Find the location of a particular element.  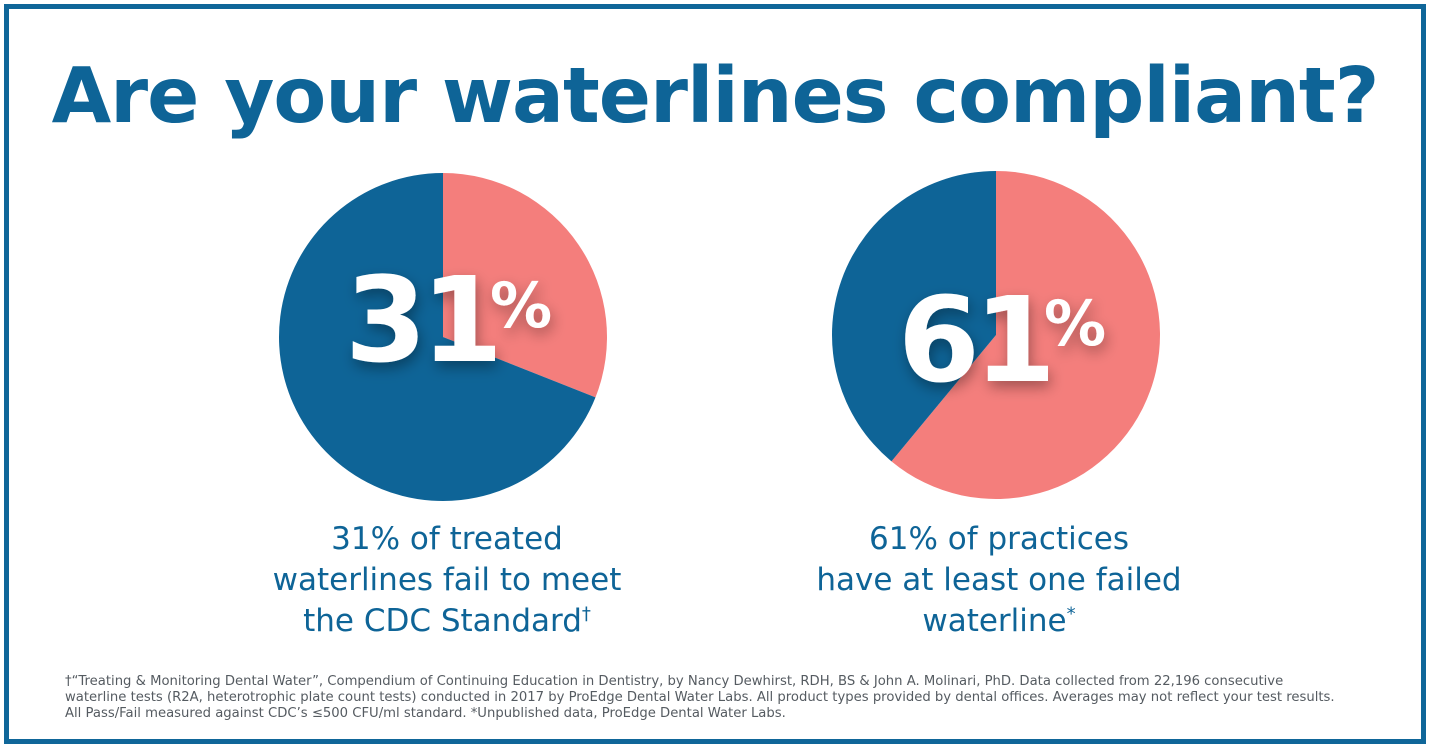

caption-31-line-2: waterlines fail to meet is located at coordinates (447, 580).